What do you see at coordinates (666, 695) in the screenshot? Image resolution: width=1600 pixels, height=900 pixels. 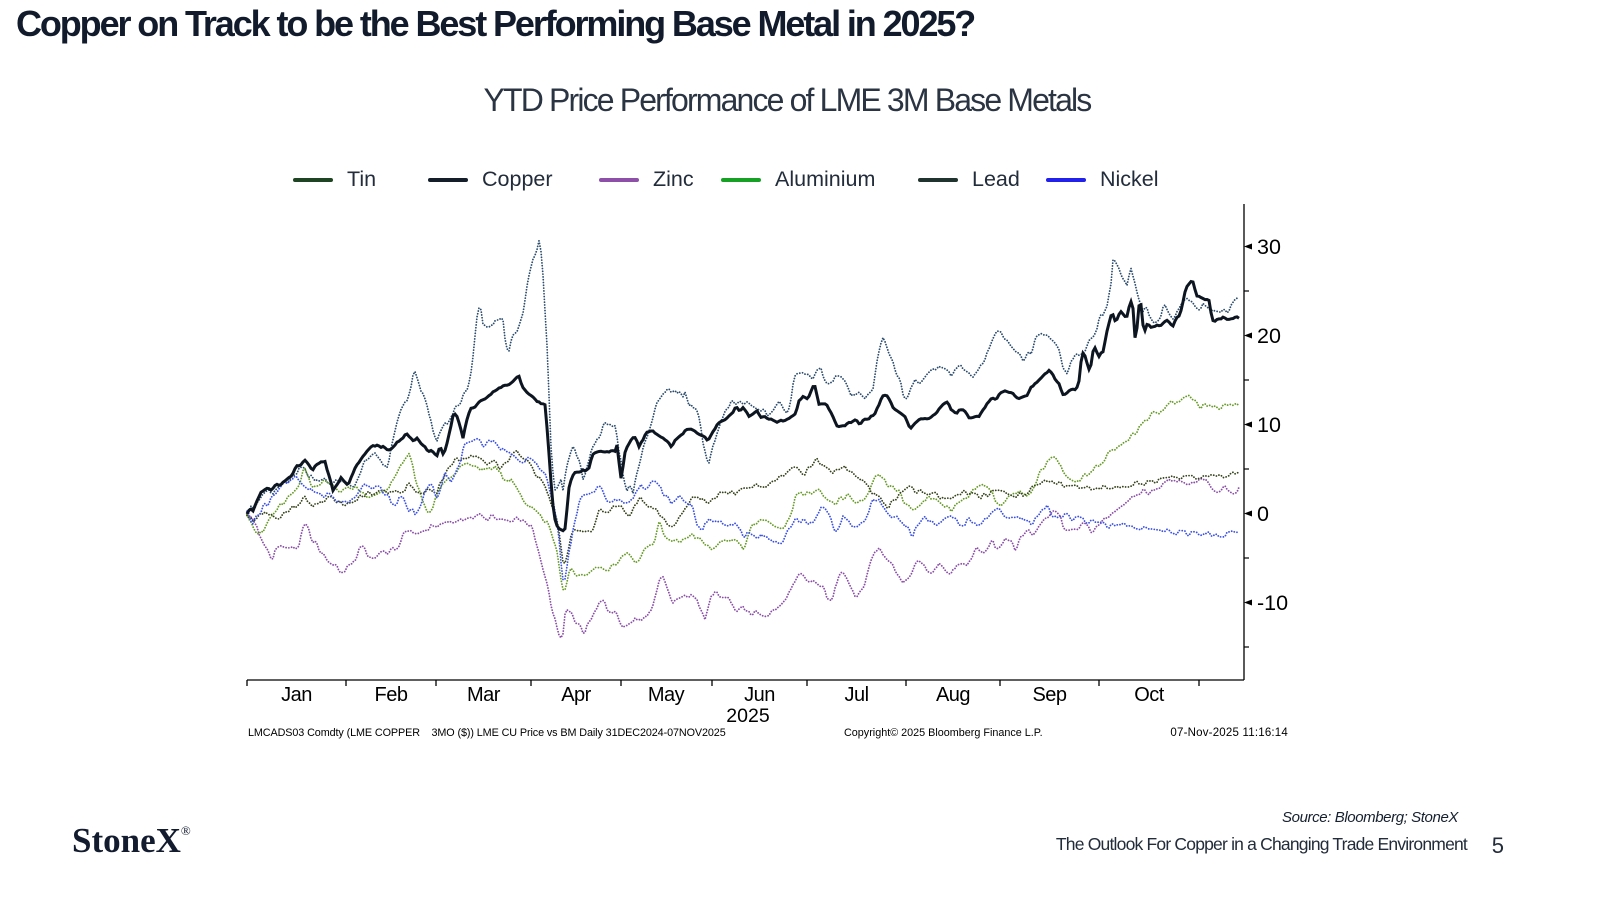 I see `svg-text: May` at bounding box center [666, 695].